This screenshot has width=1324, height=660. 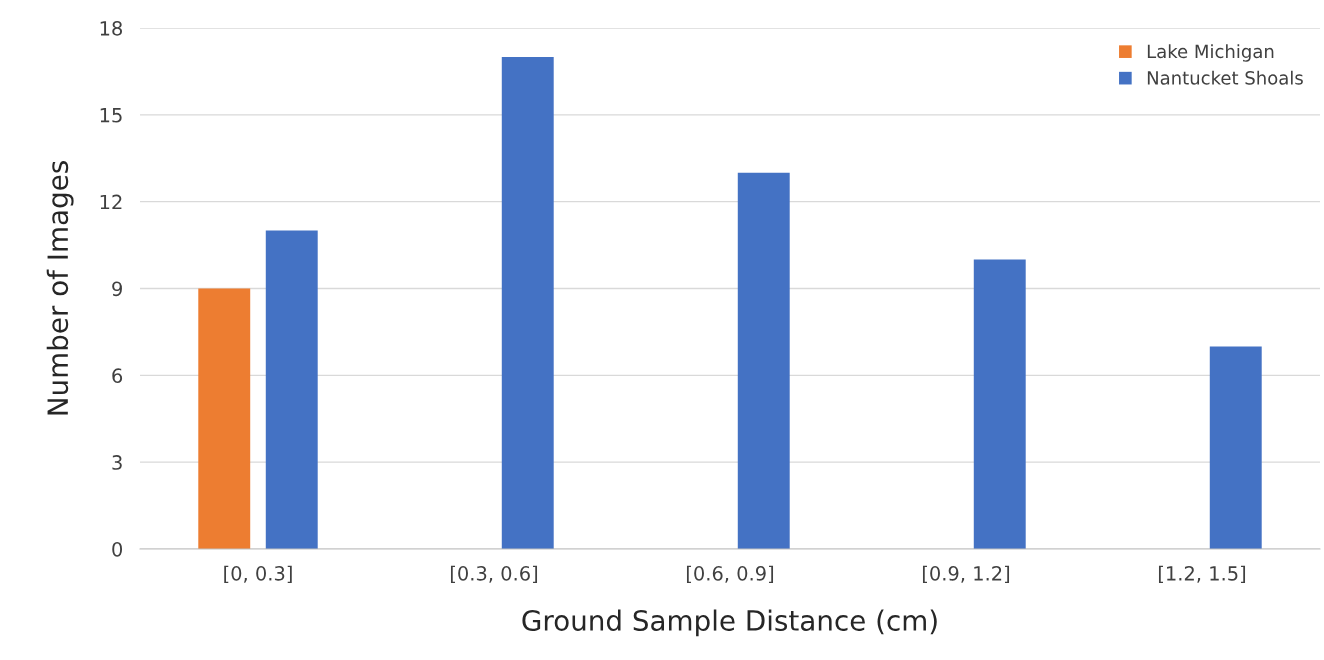 What do you see at coordinates (1202, 574) in the screenshot?
I see `x-tick-label: [1.2, 1.5]` at bounding box center [1202, 574].